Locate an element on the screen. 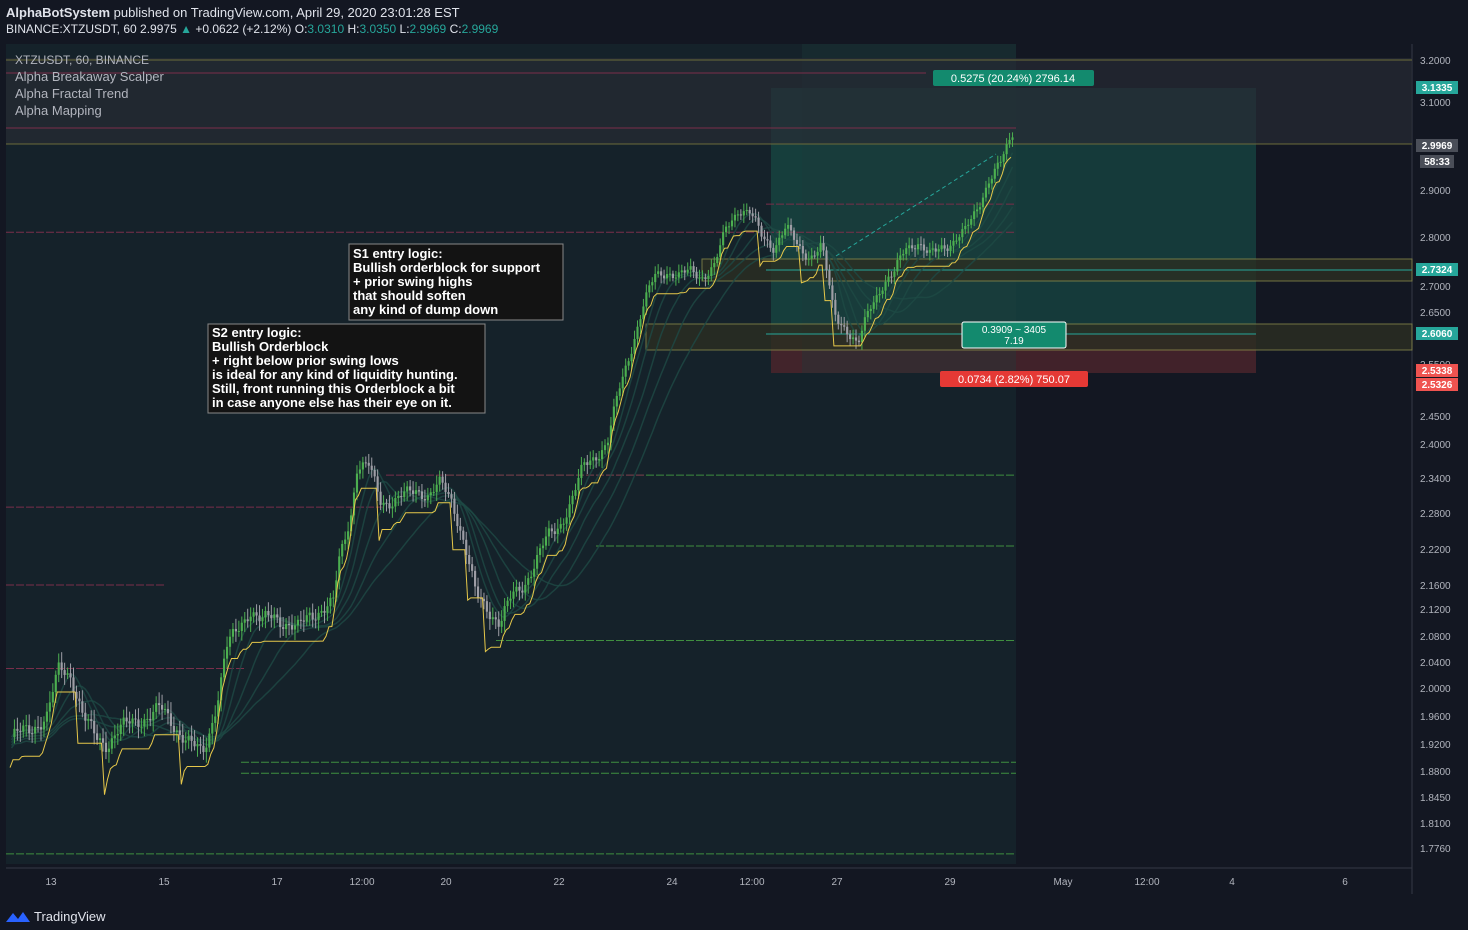 Image resolution: width=1468 pixels, height=930 pixels. price-tag-last-bg is located at coordinates (1437, 145).